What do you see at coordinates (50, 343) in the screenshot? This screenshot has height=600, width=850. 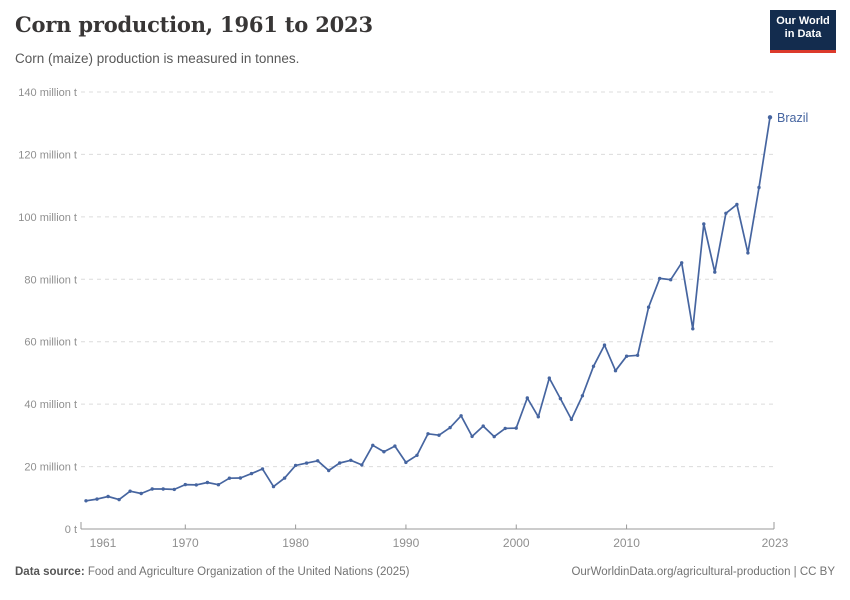 I see `y-axis-tick-label: 60 million t` at bounding box center [50, 343].